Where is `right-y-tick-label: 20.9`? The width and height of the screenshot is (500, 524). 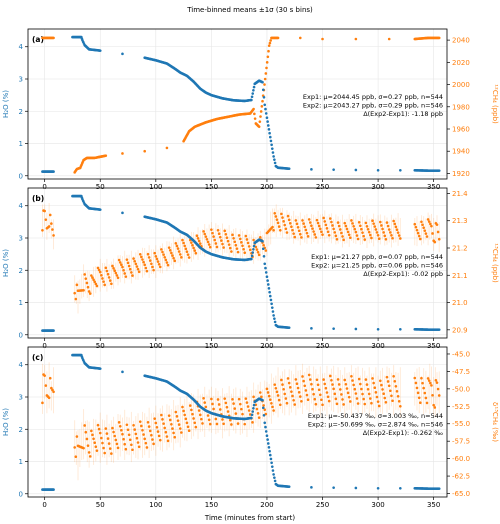 right-y-tick-label: 20.9 is located at coordinates (460, 330).